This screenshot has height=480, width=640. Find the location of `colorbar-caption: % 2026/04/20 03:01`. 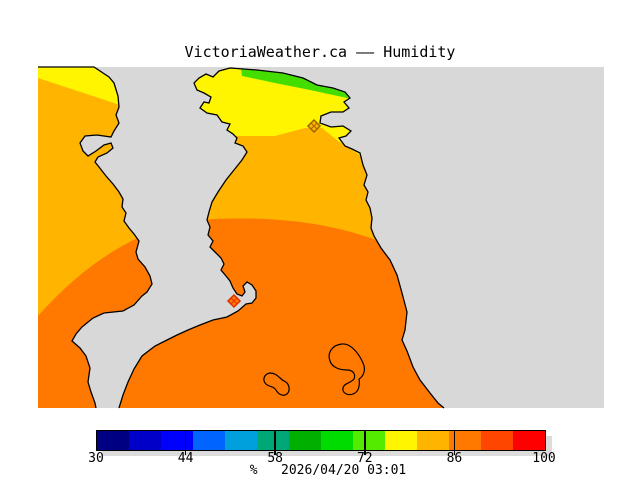

colorbar-caption: % 2026/04/20 03:01 is located at coordinates (320, 470).